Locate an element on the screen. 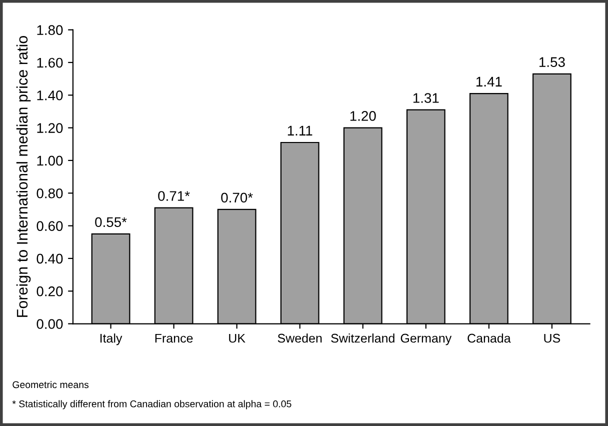 The height and width of the screenshot is (426, 608). x-tick-label: Germany is located at coordinates (426, 340).